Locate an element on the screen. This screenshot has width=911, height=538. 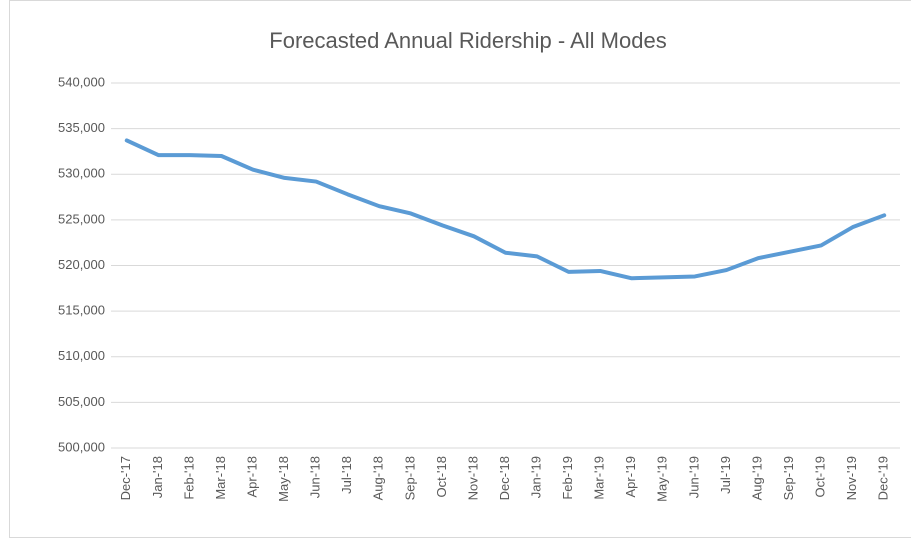
x-tick-label: Jan-'19 is located at coordinates (535, 477).